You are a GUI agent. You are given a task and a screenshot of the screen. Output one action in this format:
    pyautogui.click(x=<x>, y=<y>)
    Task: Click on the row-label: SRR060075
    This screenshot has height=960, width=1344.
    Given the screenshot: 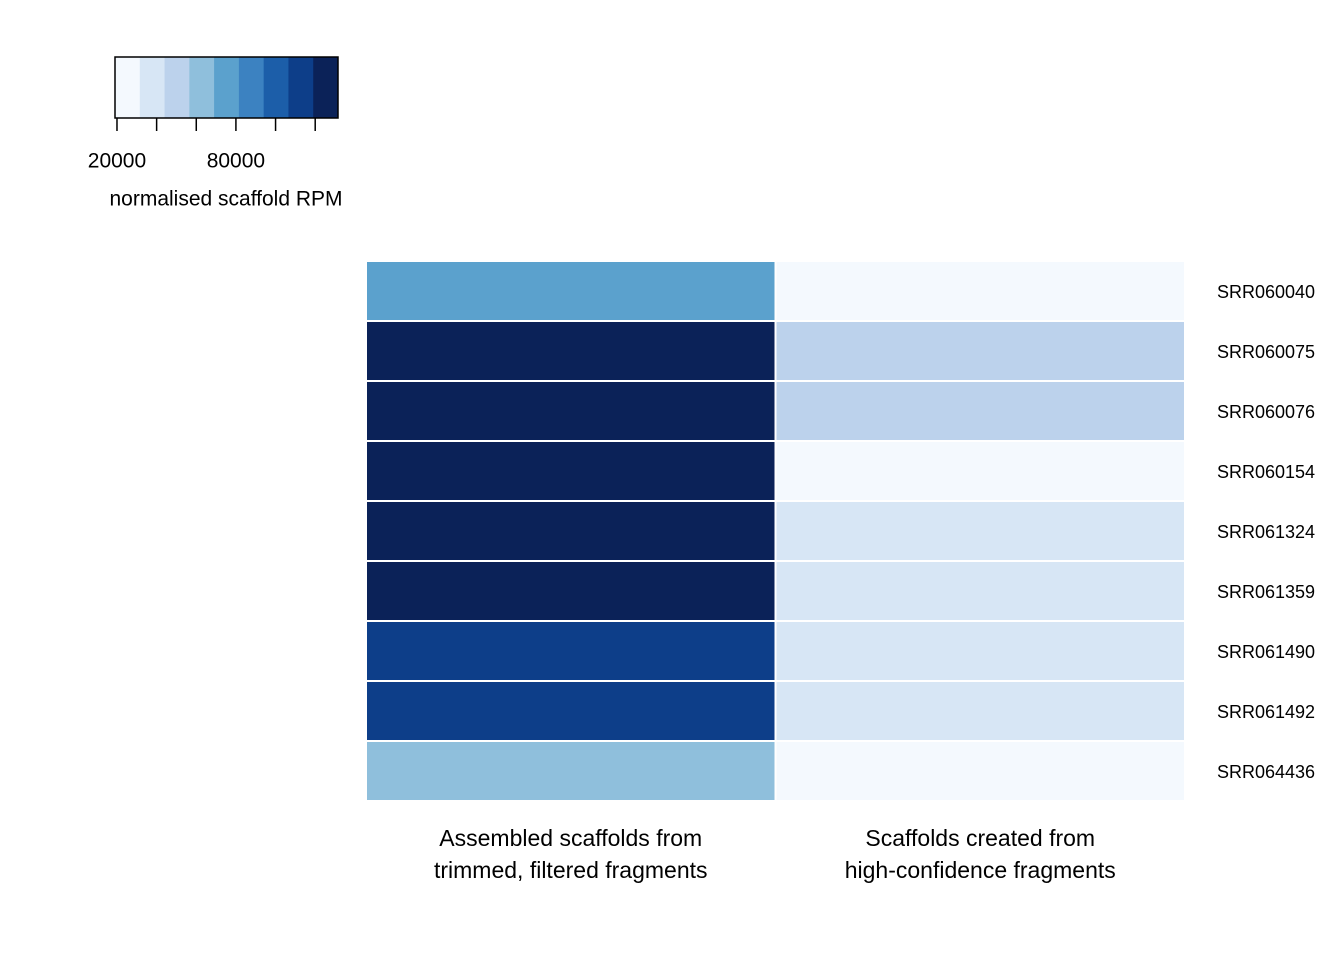 What is the action you would take?
    pyautogui.click(x=1266, y=352)
    